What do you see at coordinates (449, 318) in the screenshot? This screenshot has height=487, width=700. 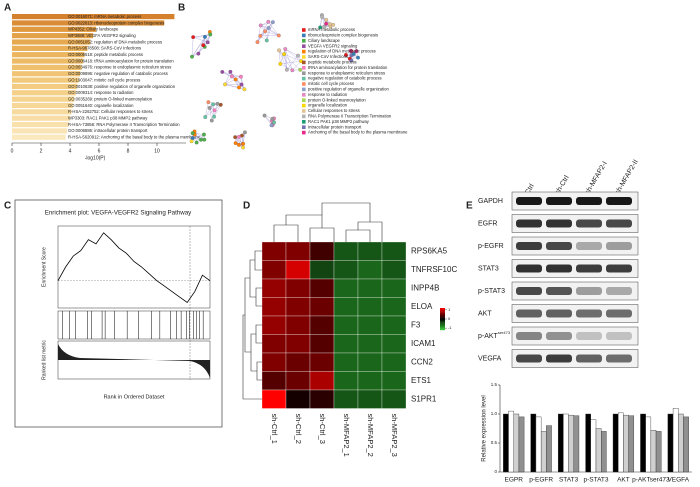 I see `colorbar-label: 0` at bounding box center [449, 318].